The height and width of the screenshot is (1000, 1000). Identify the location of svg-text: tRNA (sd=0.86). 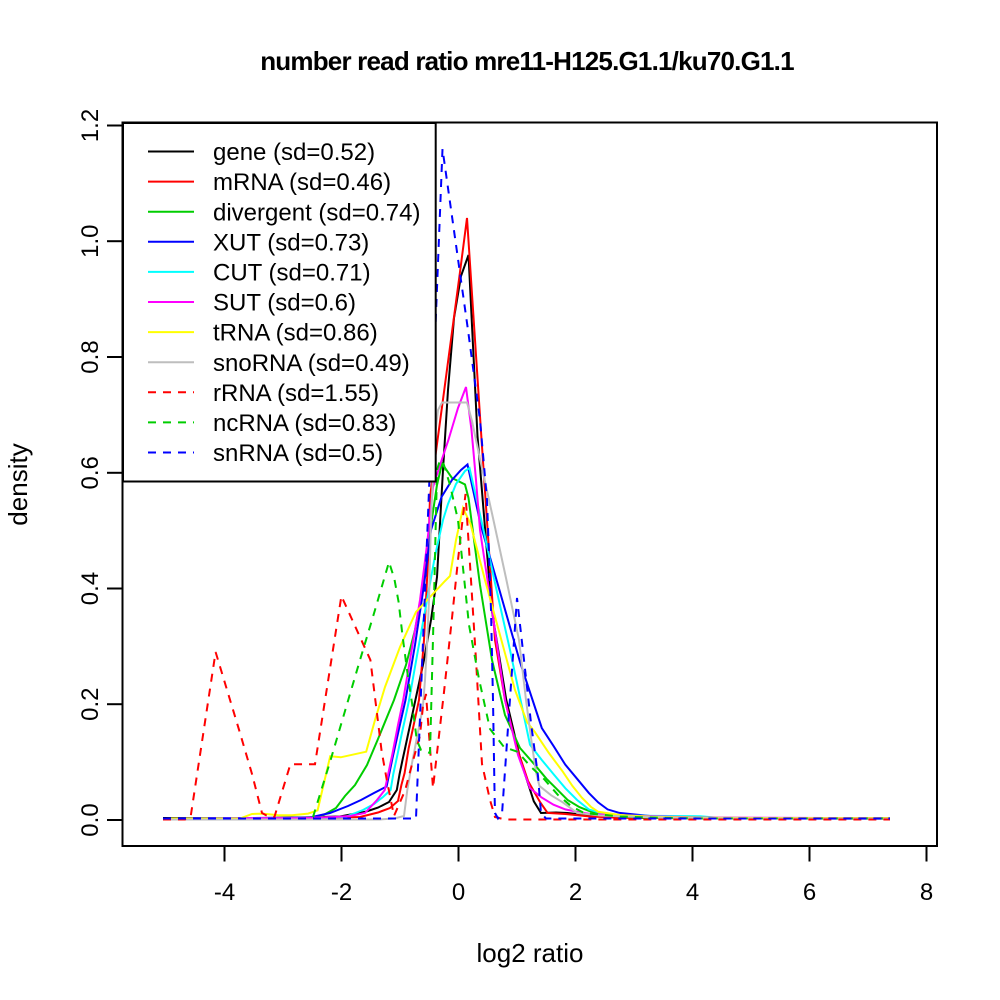
(295, 333).